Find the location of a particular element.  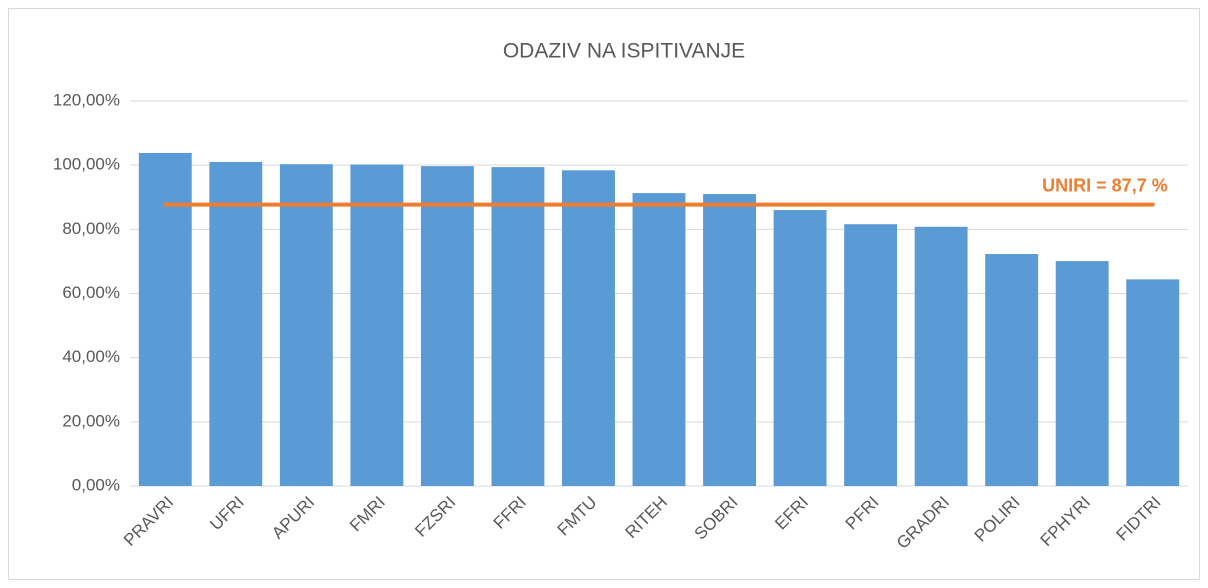

y-tick-label: 60,00% is located at coordinates (91, 292).